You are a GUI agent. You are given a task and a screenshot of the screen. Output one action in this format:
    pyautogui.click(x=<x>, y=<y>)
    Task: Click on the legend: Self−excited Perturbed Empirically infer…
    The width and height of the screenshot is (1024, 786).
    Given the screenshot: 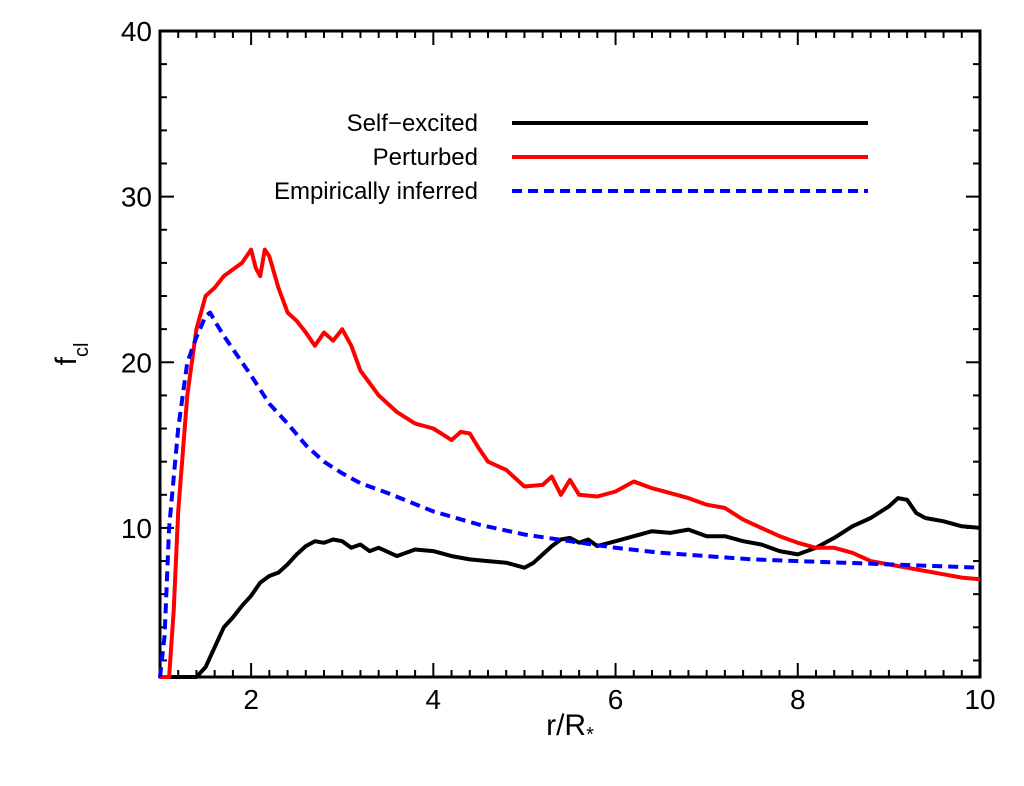 What is the action you would take?
    pyautogui.click(x=571, y=157)
    